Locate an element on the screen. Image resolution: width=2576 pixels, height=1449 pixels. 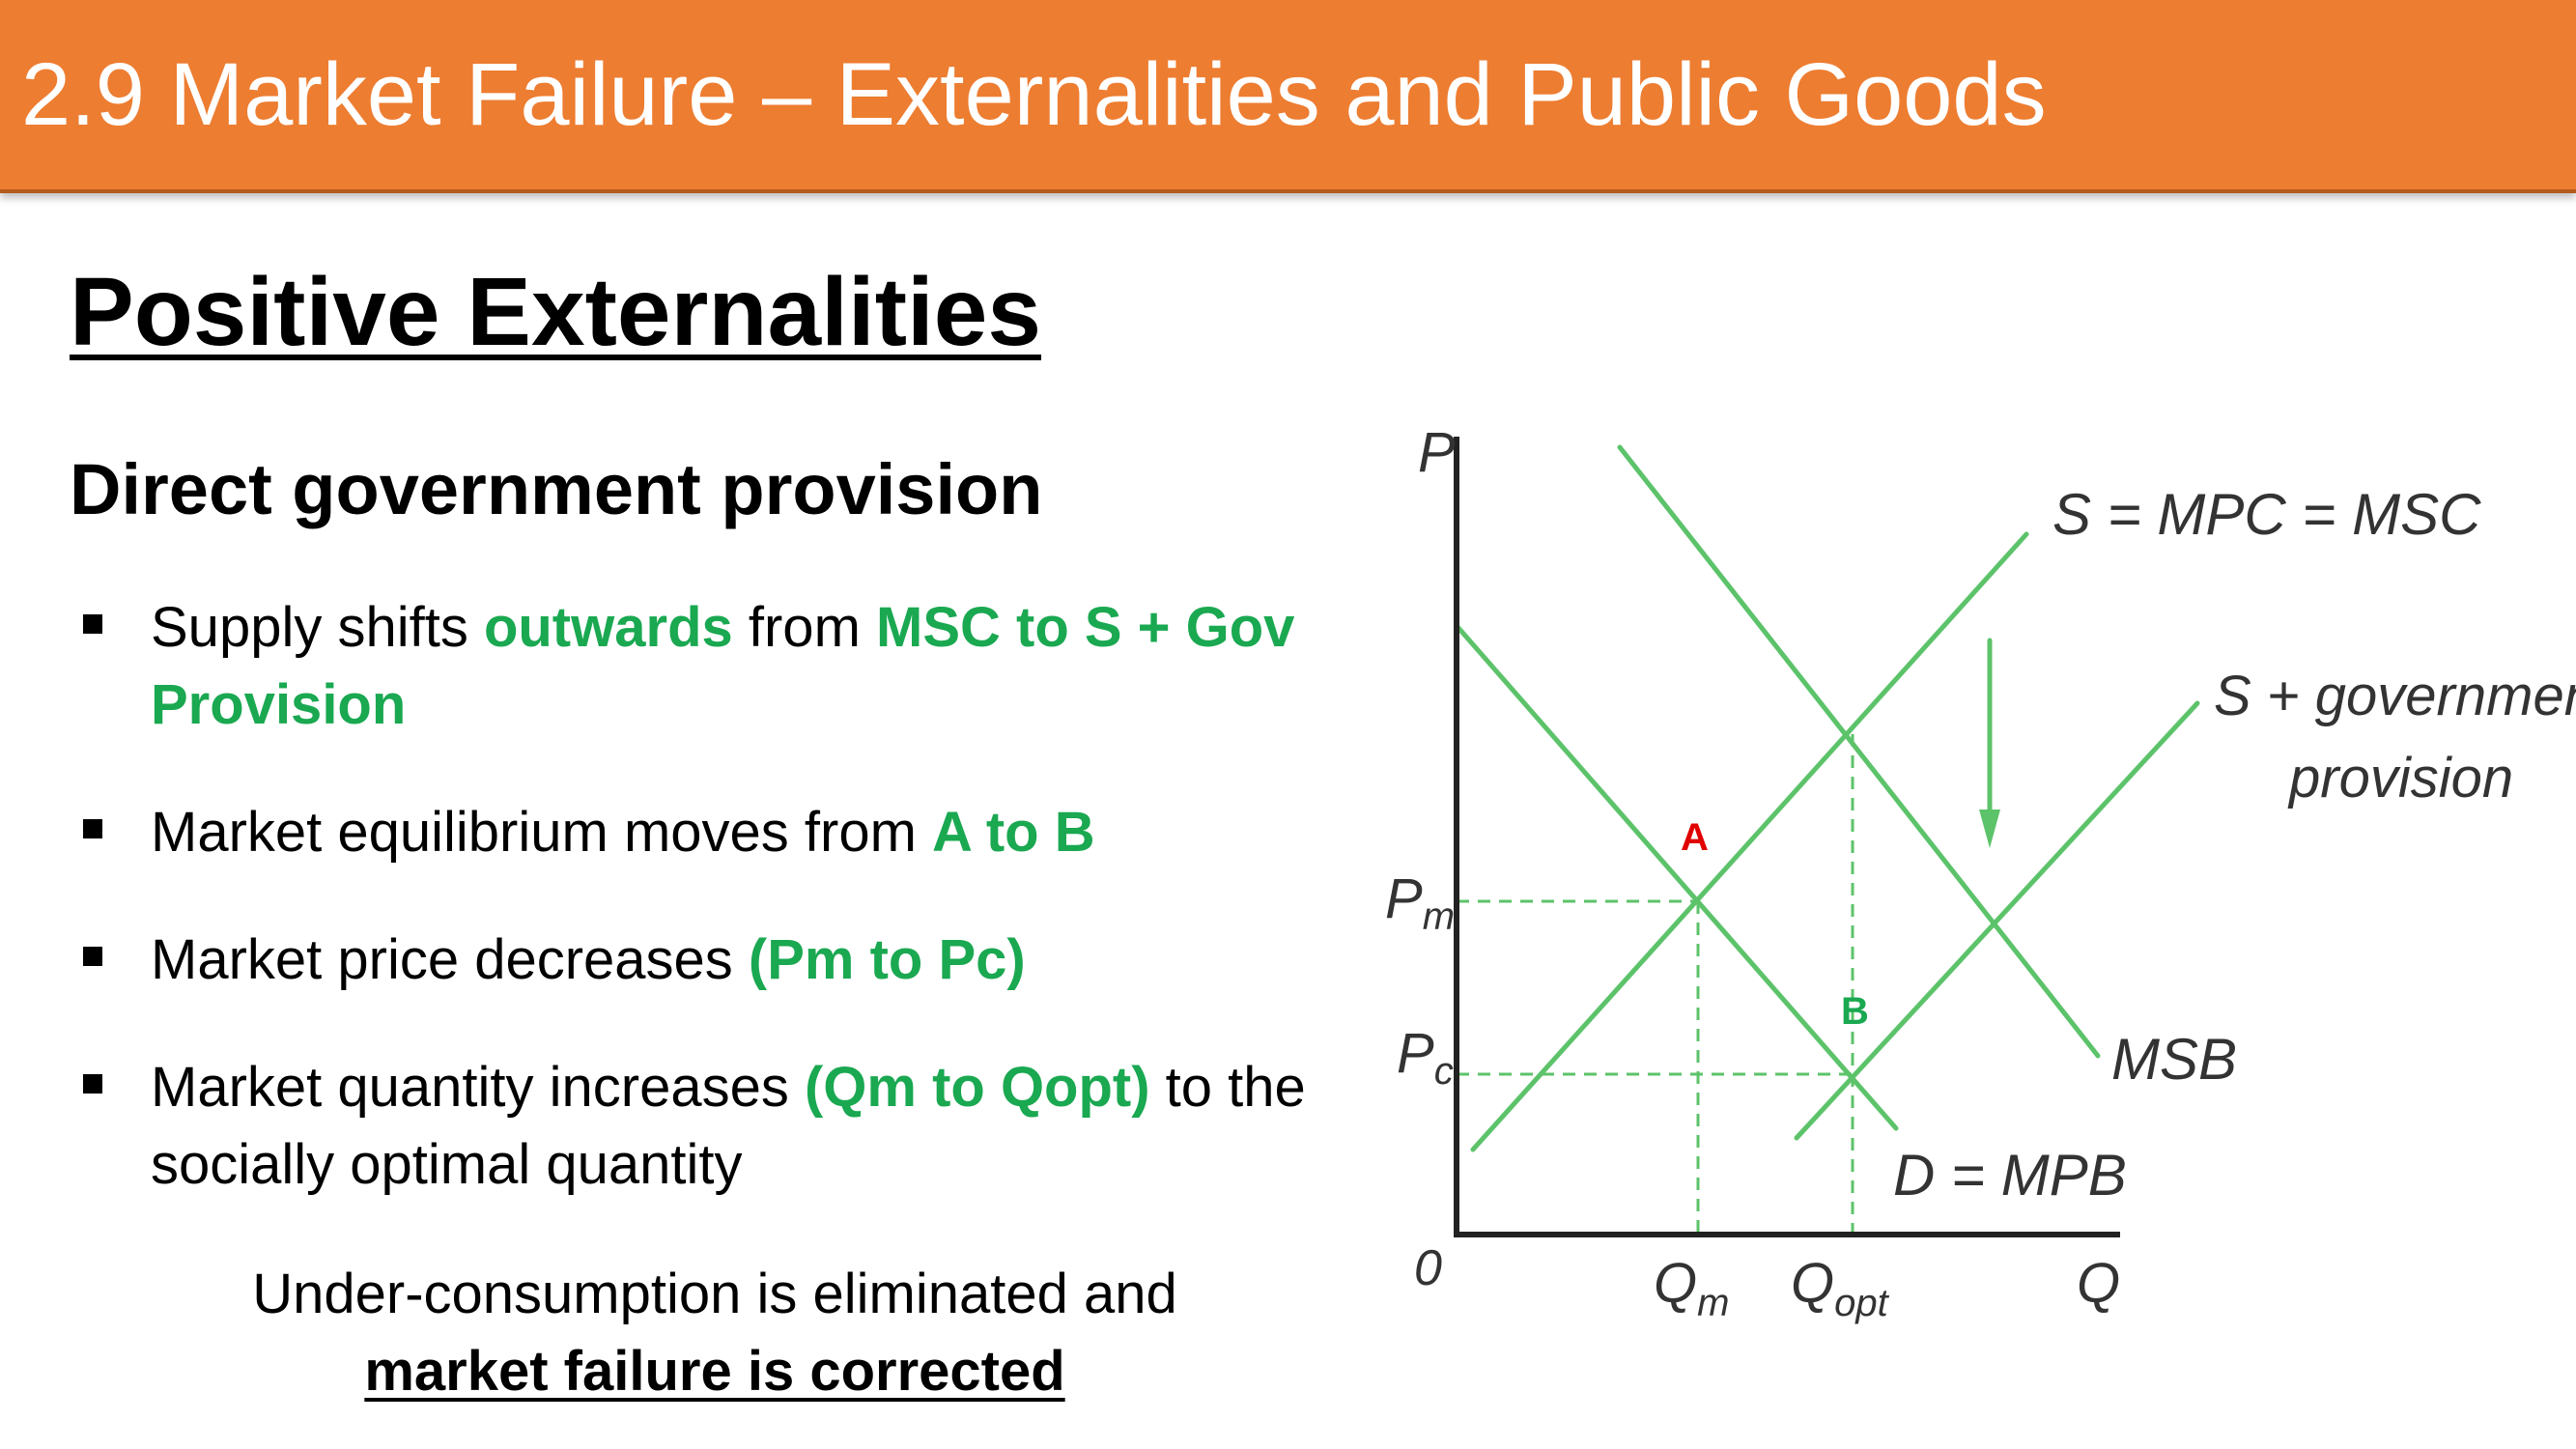
bullet-text: Market price decreases is located at coordinates (450, 959).